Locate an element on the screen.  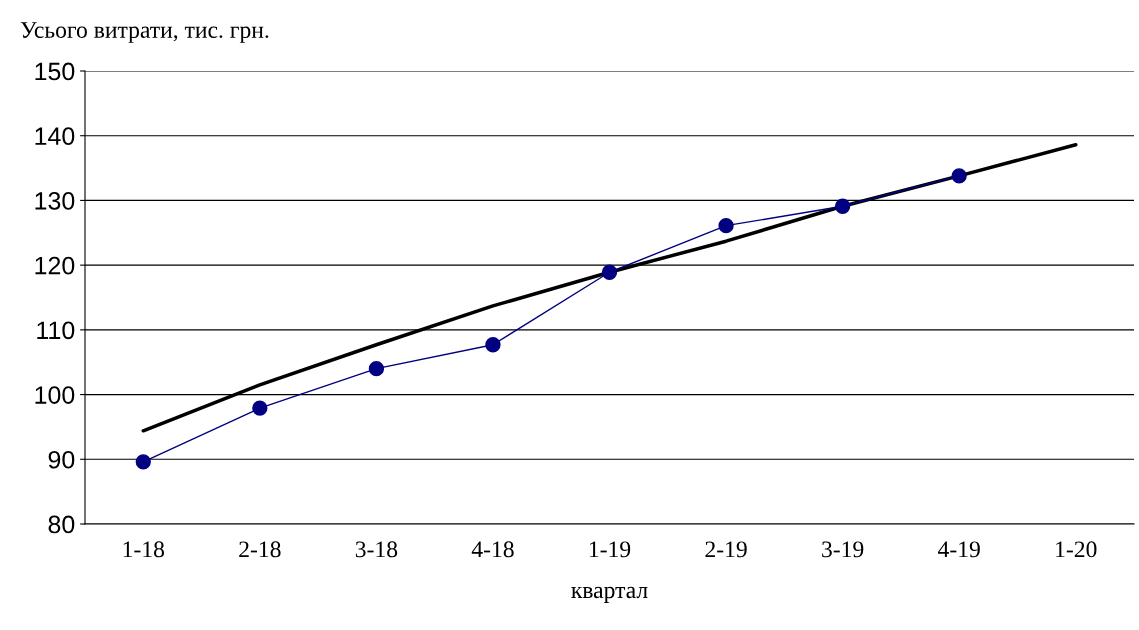
x-tick-label: 2-19 is located at coordinates (726, 549).